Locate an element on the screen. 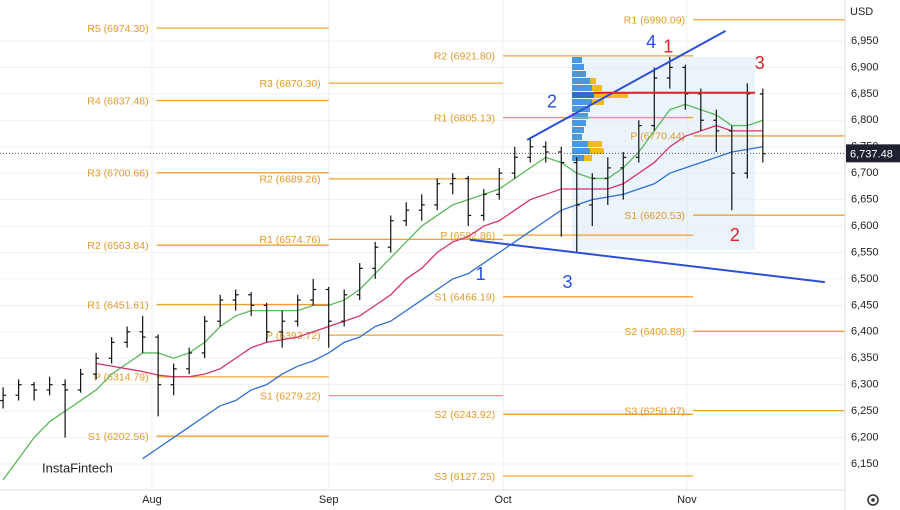 The height and width of the screenshot is (510, 900). last-price-box is located at coordinates (873, 153).